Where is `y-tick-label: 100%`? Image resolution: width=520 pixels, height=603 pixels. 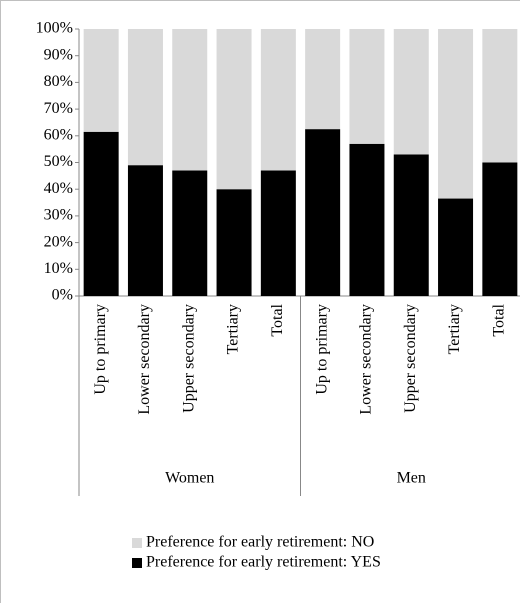 y-tick-label: 100% is located at coordinates (54, 28).